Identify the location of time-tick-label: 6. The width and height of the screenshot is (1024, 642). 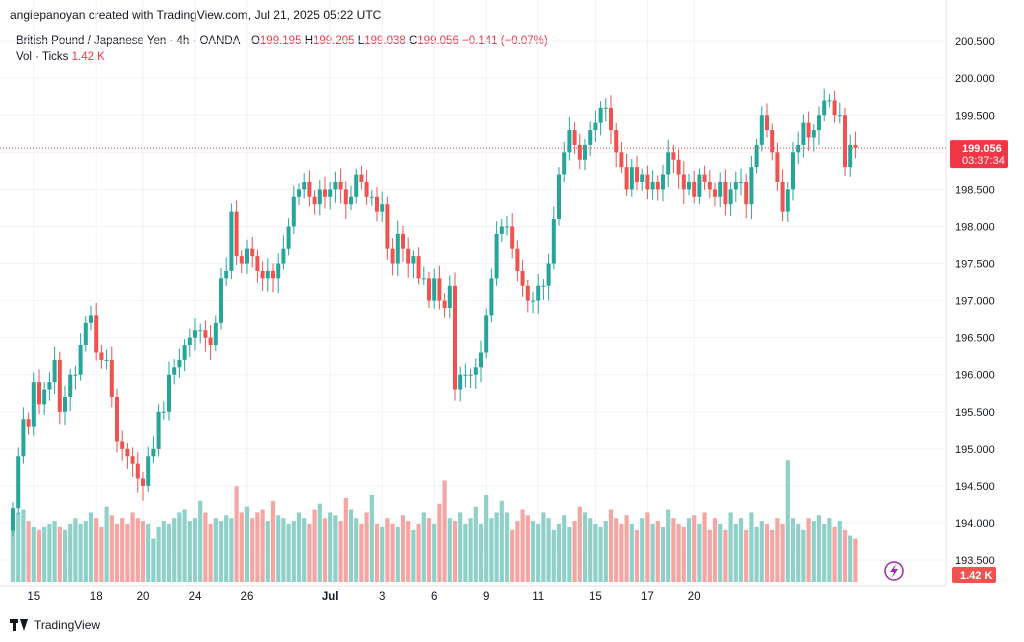
(434, 597).